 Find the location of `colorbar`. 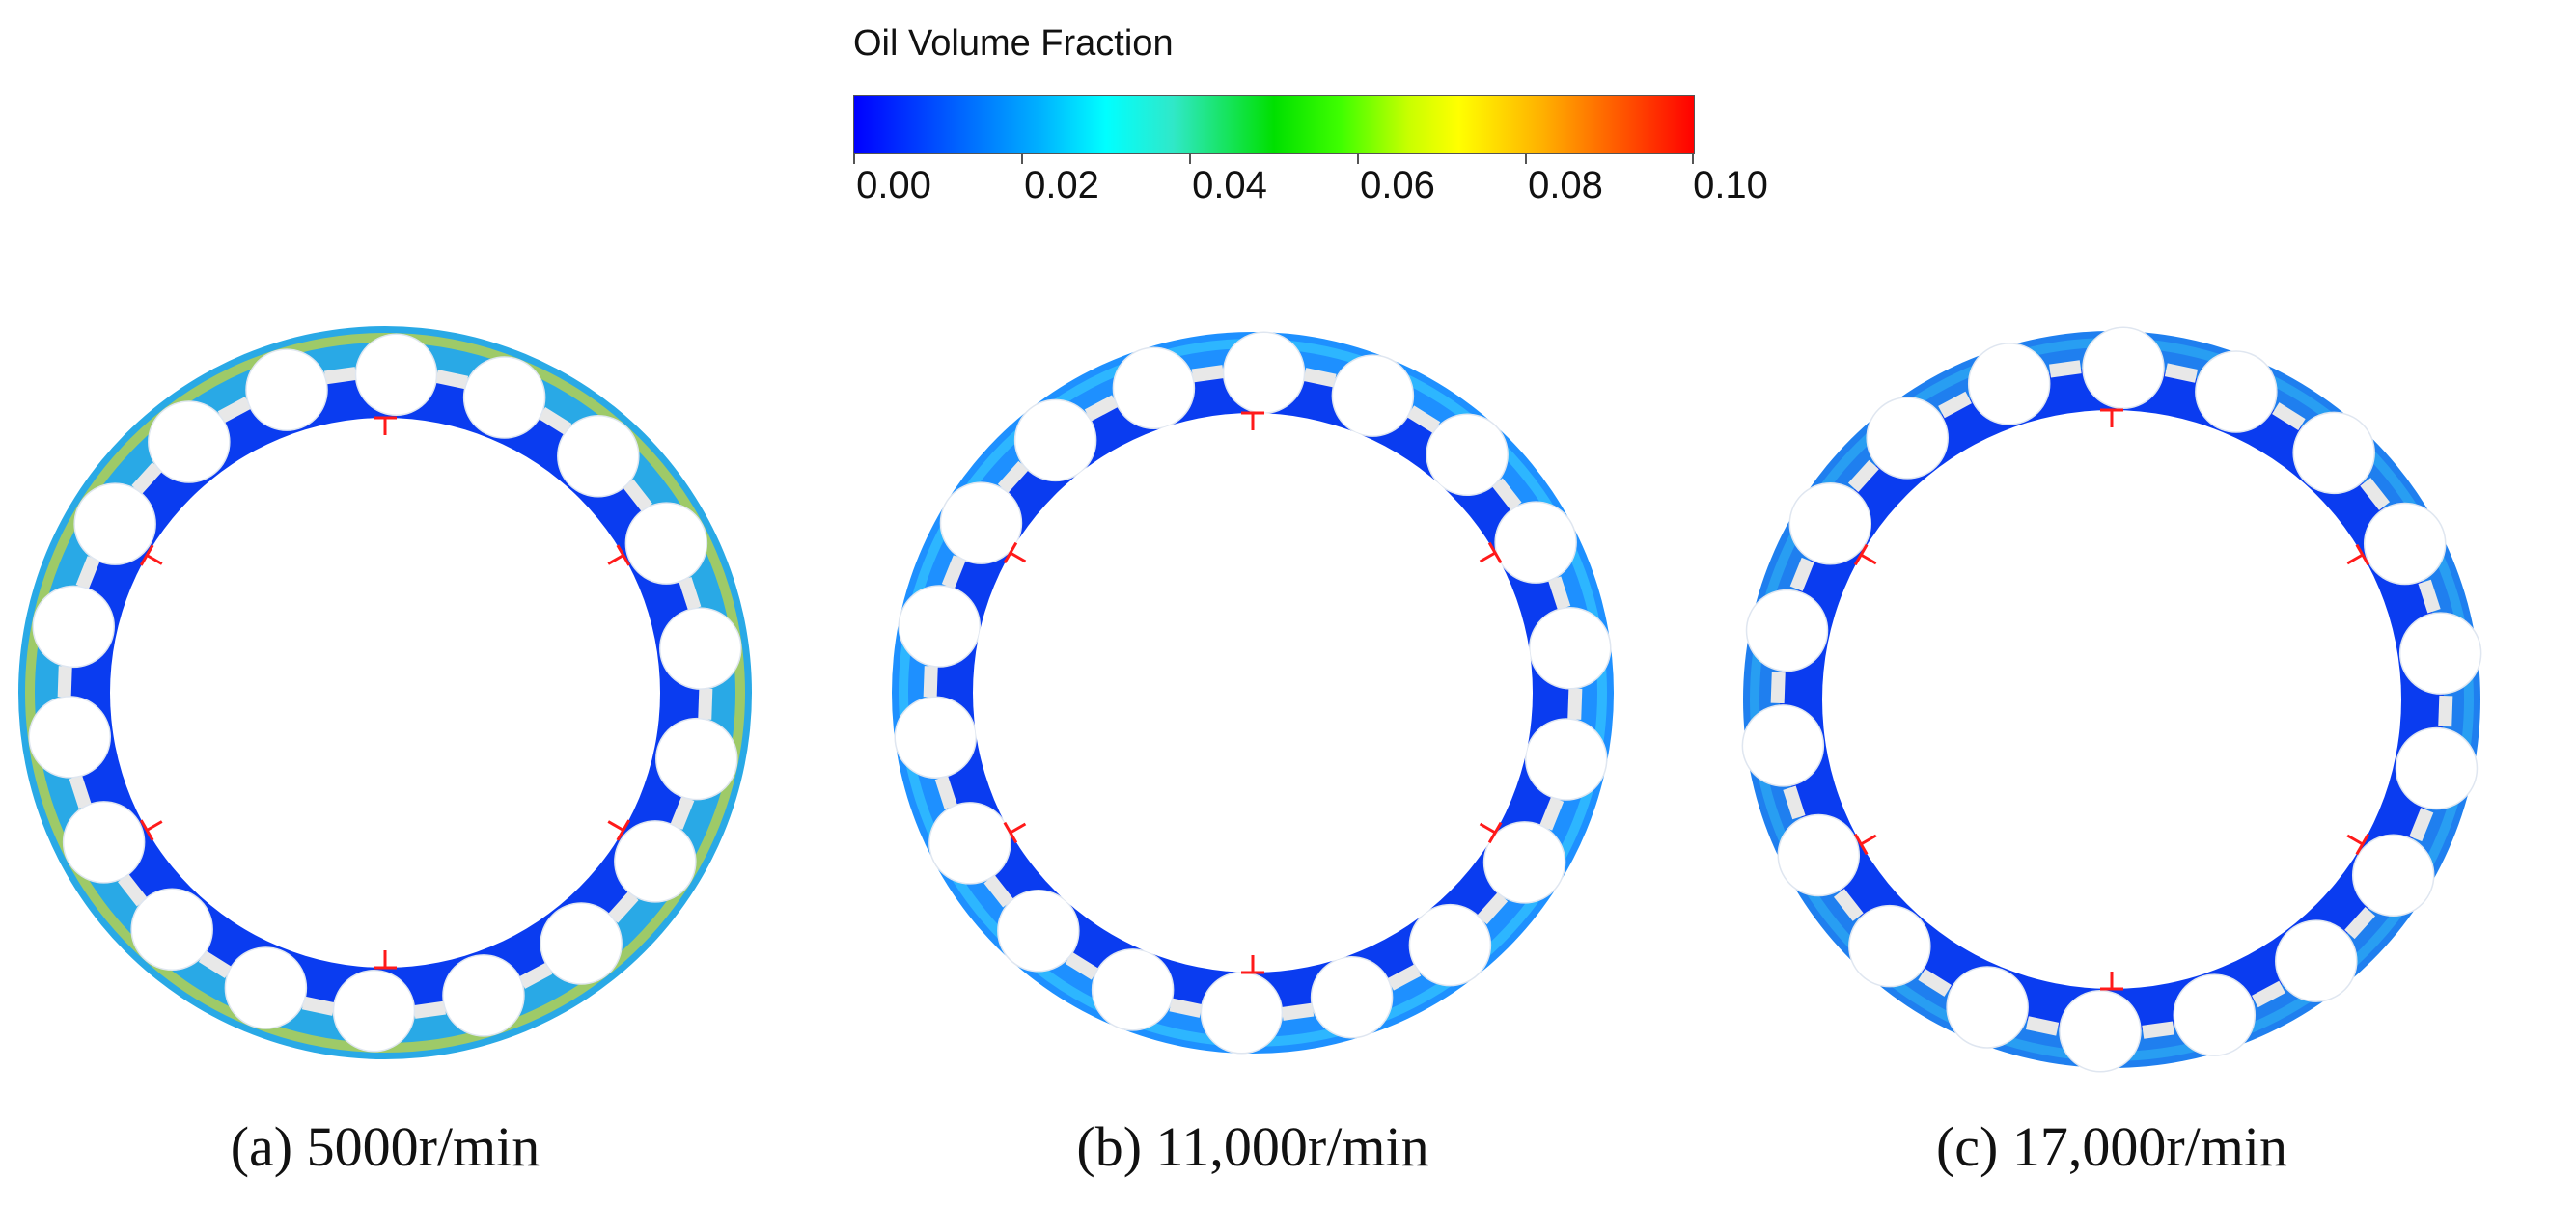

colorbar is located at coordinates (1274, 124).